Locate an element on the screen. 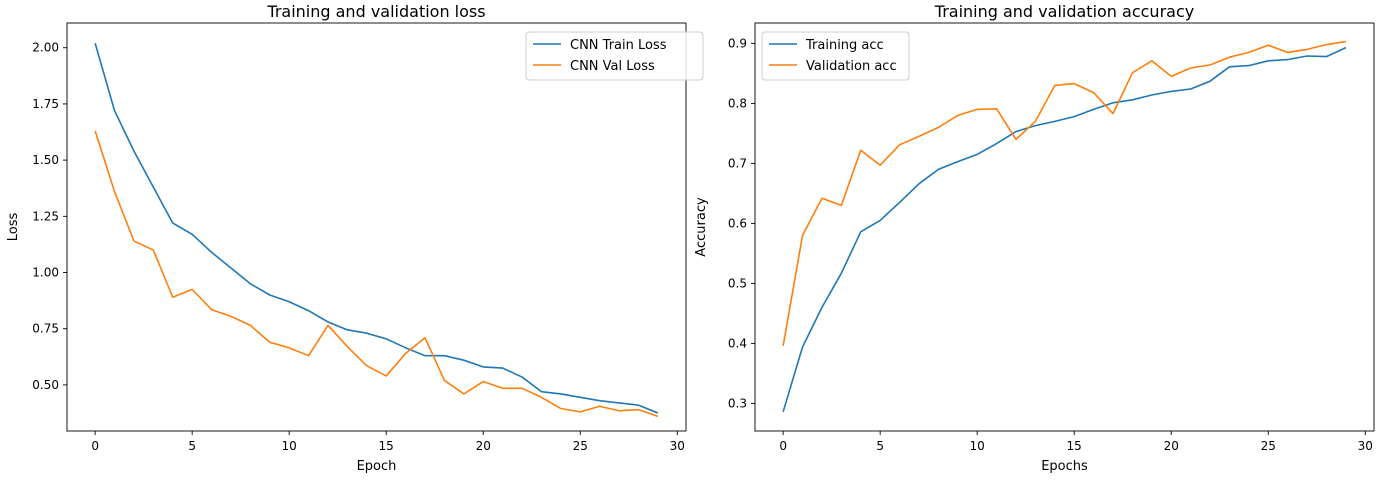  y-tick-label: 0.75 is located at coordinates (45, 329).